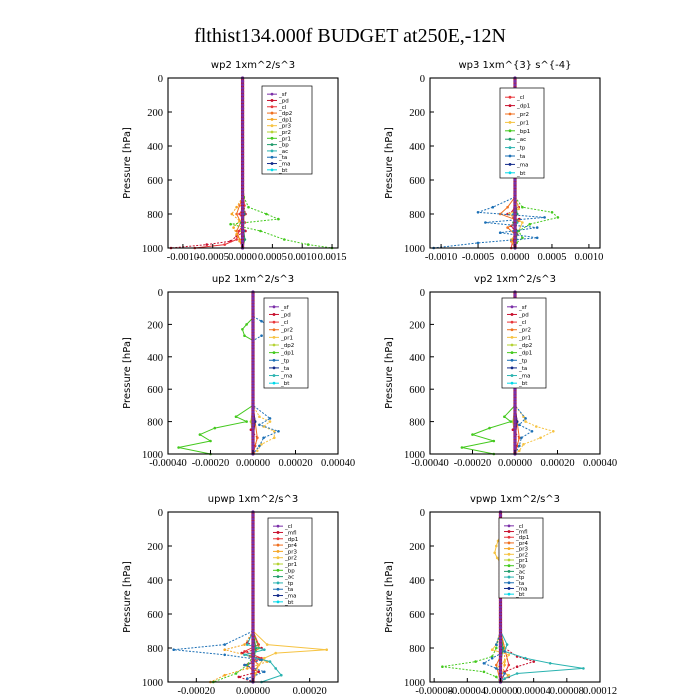 This screenshot has height=700, width=700. Describe the element at coordinates (211, 463) in the screenshot. I see `x-tick-label: -0.00020` at that location.